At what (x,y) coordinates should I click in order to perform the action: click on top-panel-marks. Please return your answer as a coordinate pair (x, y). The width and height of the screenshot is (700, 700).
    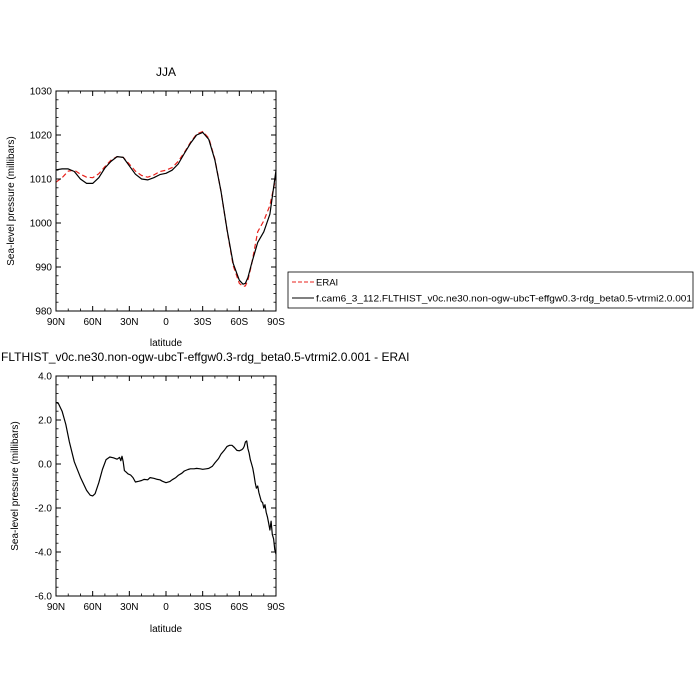
    Looking at the image, I should click on (166, 208).